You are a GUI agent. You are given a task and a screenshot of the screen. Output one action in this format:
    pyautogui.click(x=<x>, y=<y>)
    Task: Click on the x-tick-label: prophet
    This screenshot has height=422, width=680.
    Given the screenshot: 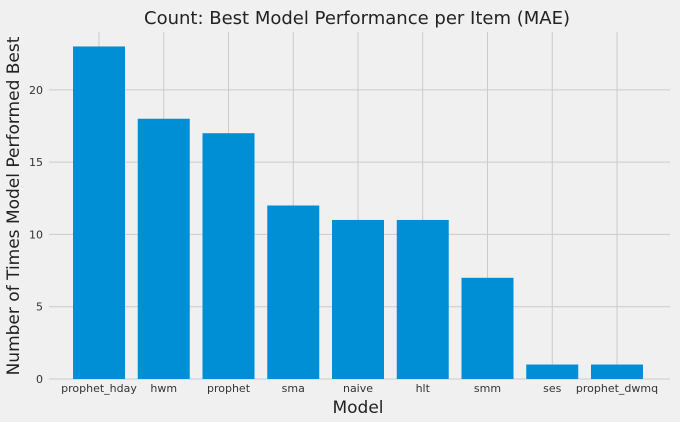 What is the action you would take?
    pyautogui.click(x=229, y=388)
    